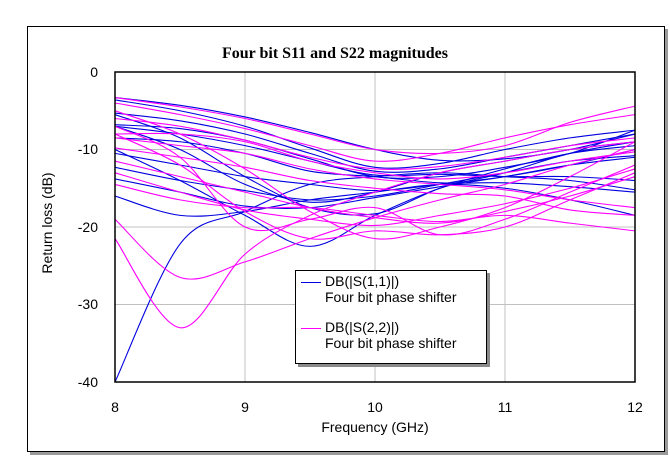 This screenshot has height=457, width=670. Describe the element at coordinates (87, 149) in the screenshot. I see `y-tick-minus-10: -10` at that location.